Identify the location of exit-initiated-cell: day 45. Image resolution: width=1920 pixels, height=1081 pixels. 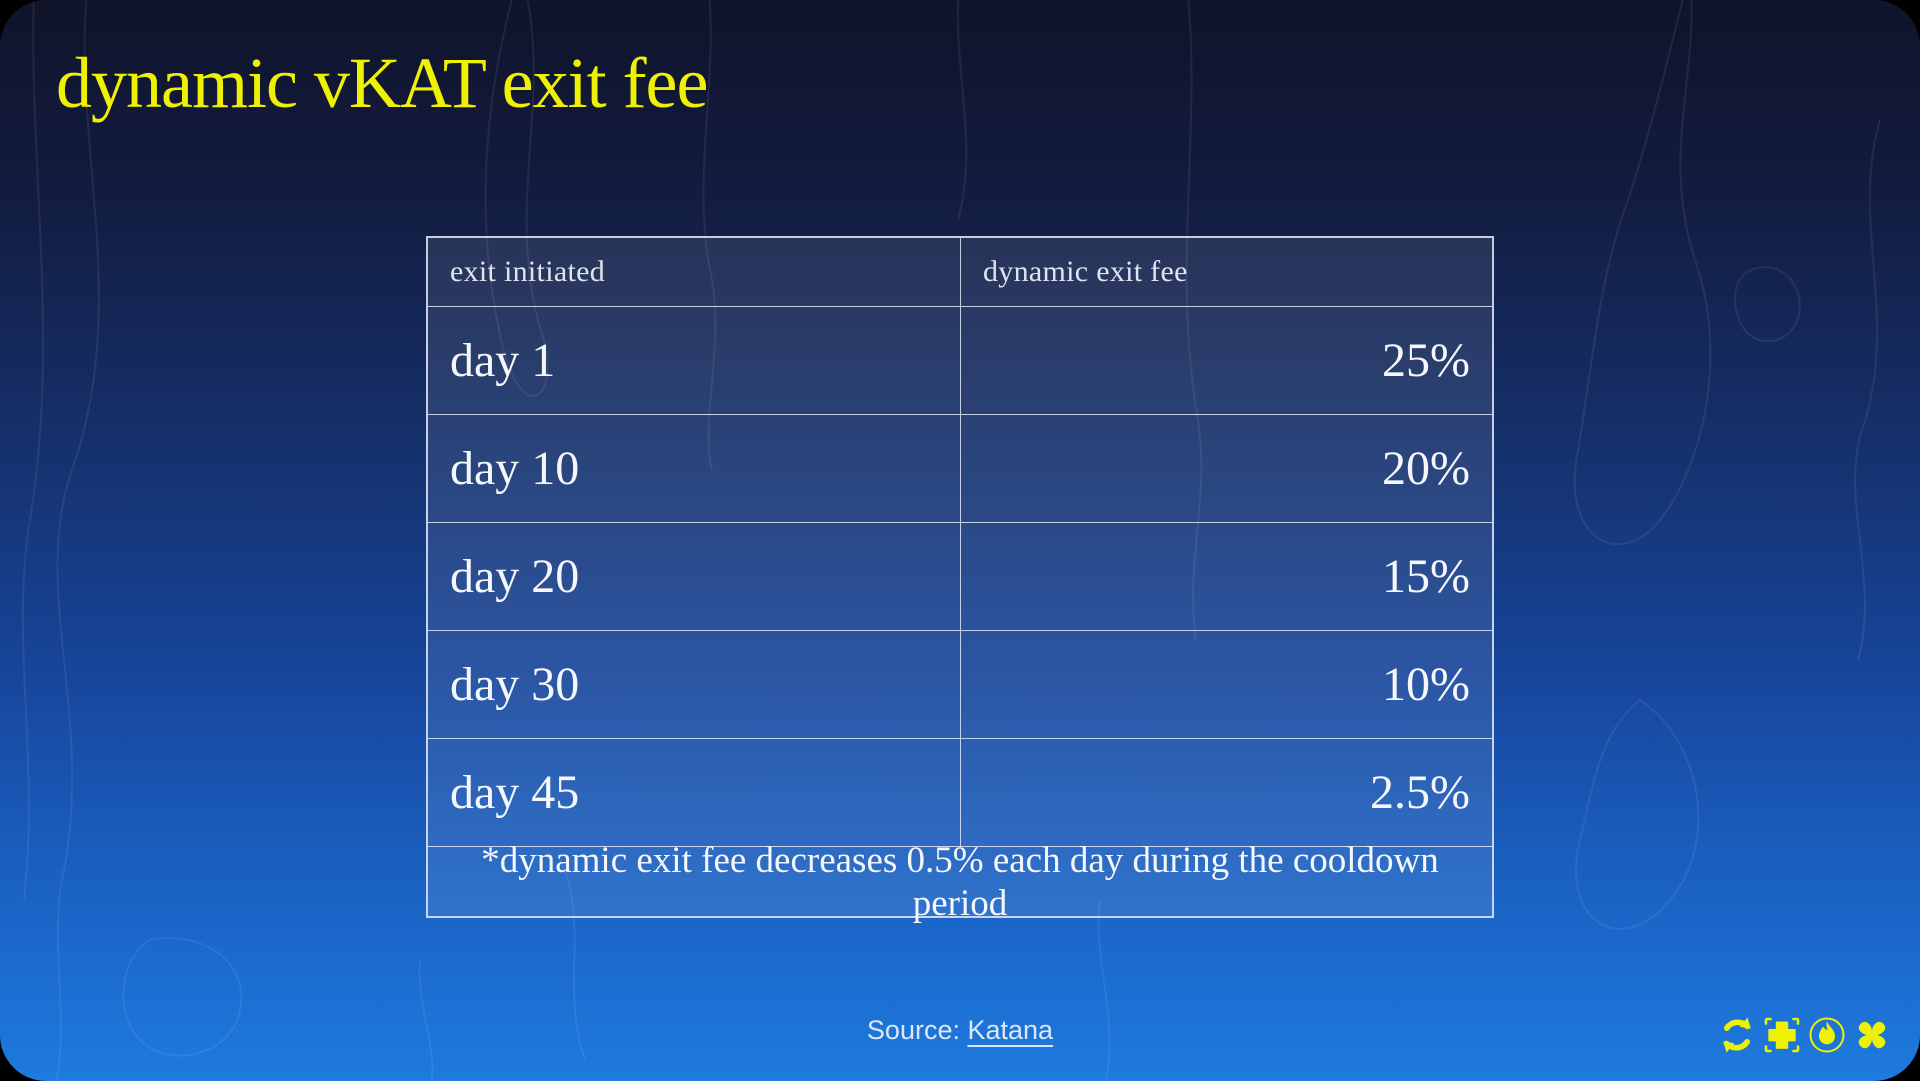
(694, 792).